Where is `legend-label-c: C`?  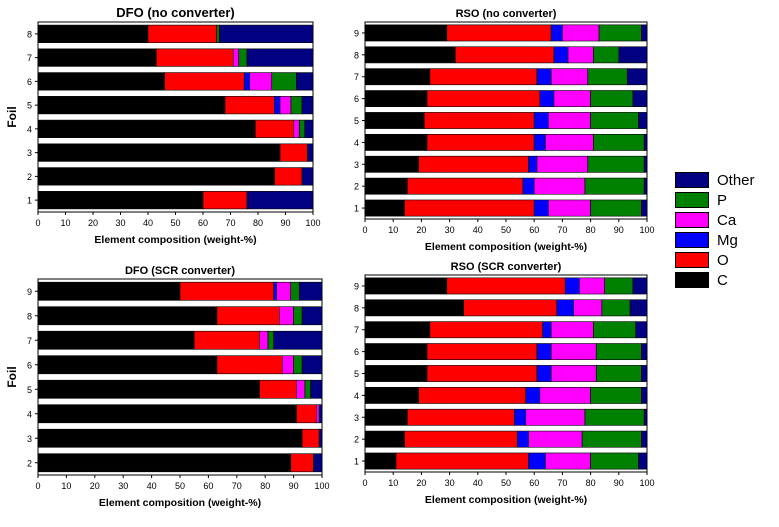
legend-label-c: C is located at coordinates (722, 280).